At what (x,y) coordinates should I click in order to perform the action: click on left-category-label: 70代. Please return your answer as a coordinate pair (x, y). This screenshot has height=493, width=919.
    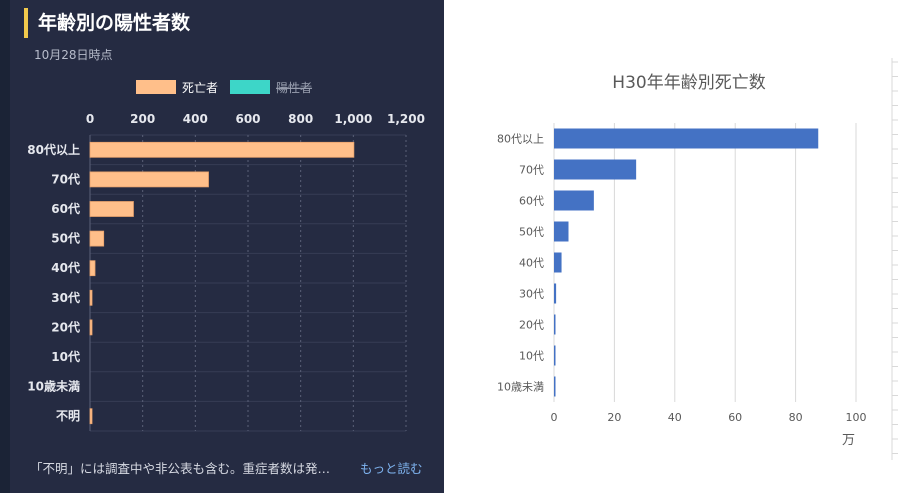
    Looking at the image, I should click on (65, 178).